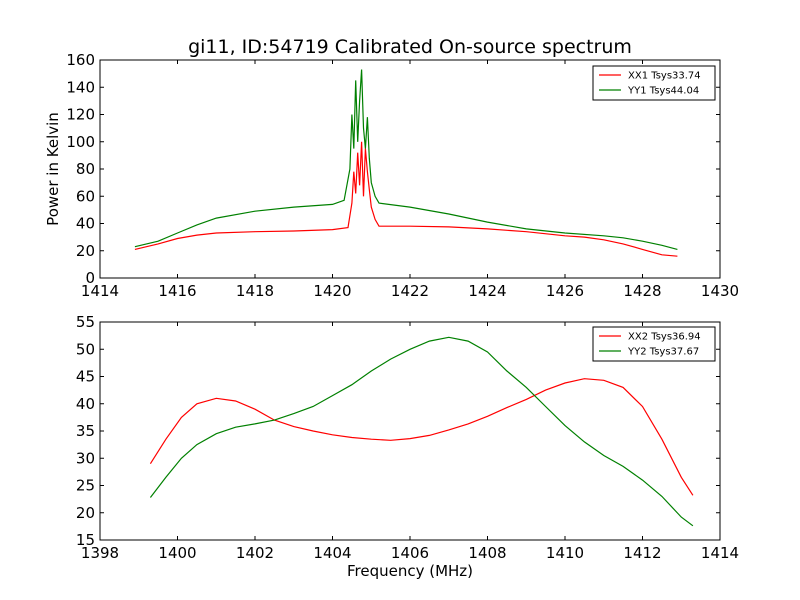 The width and height of the screenshot is (800, 600). What do you see at coordinates (85, 322) in the screenshot?
I see `y-tick-label: 55` at bounding box center [85, 322].